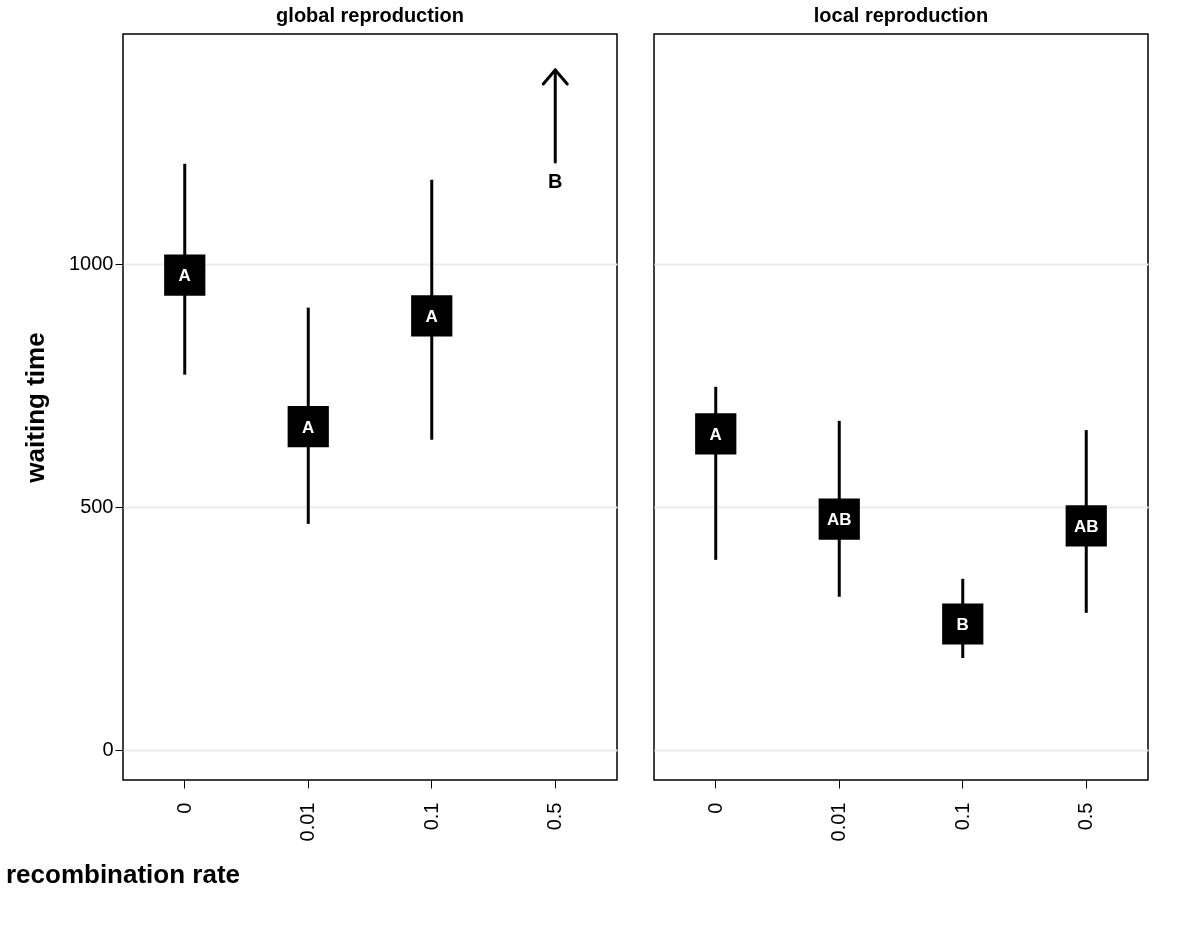  Describe the element at coordinates (370, 15) in the screenshot. I see `chart-title: global reproduction` at that location.